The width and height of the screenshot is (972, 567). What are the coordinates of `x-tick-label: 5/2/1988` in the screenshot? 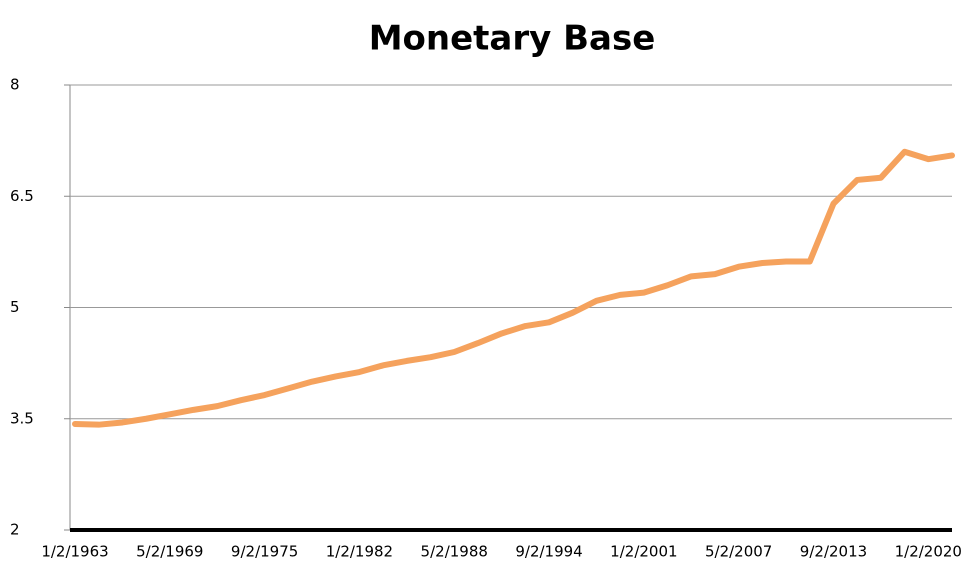 It's located at (454, 552).